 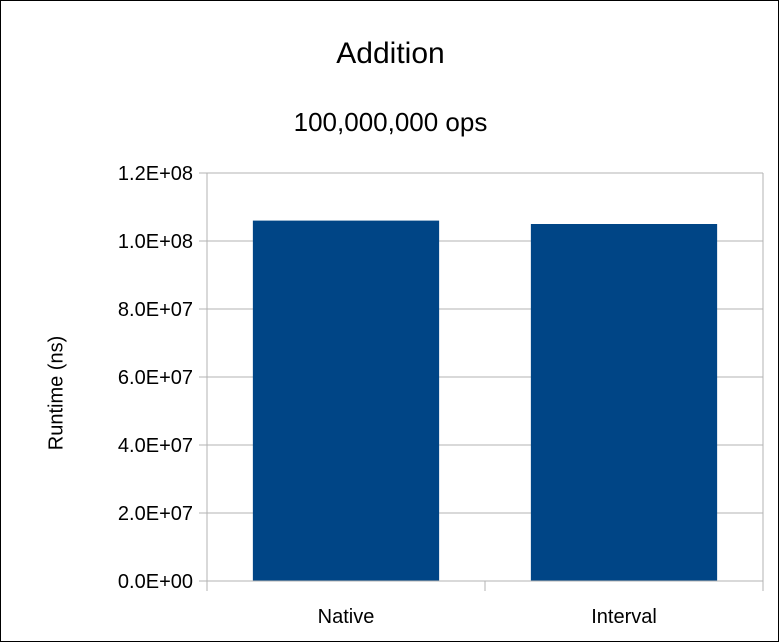 I want to click on chart-title: Addition, so click(x=390, y=53).